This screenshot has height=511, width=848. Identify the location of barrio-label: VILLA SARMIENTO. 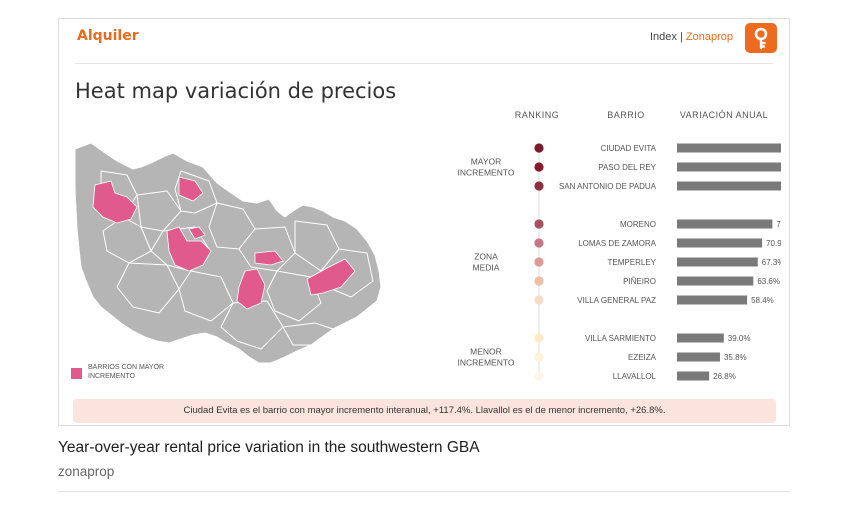
(620, 338).